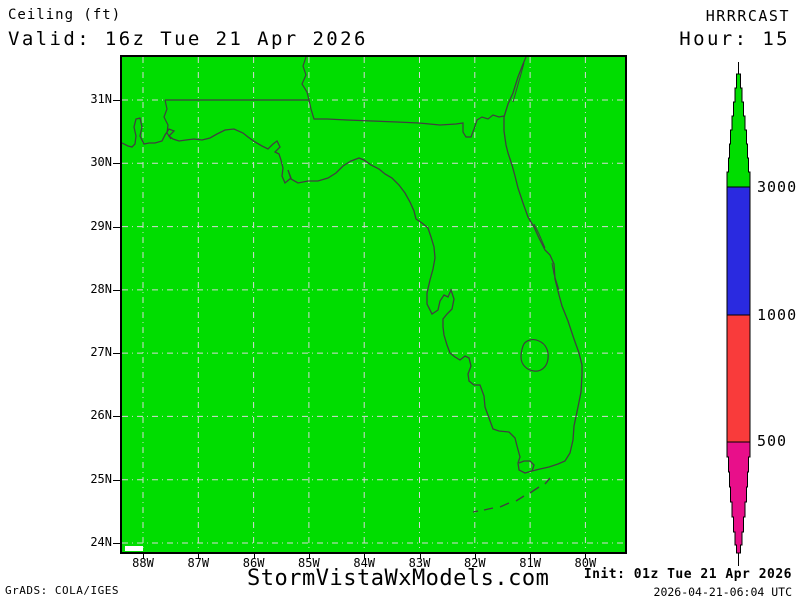 This screenshot has width=800, height=600. Describe the element at coordinates (143, 563) in the screenshot. I see `lon-label: 88W` at that location.